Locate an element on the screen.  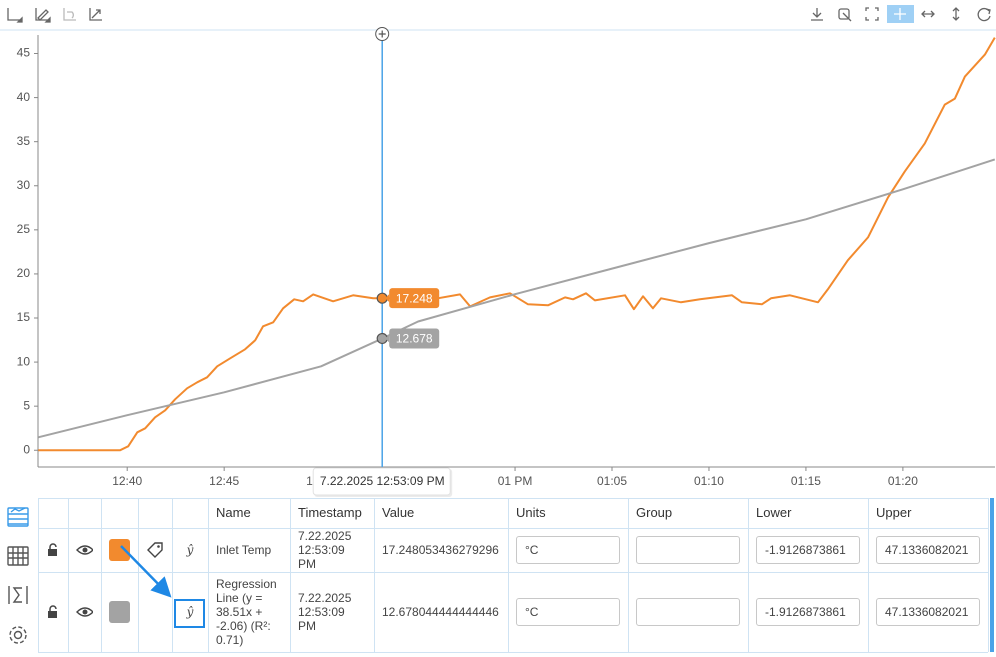
column-header: Value is located at coordinates (398, 512).